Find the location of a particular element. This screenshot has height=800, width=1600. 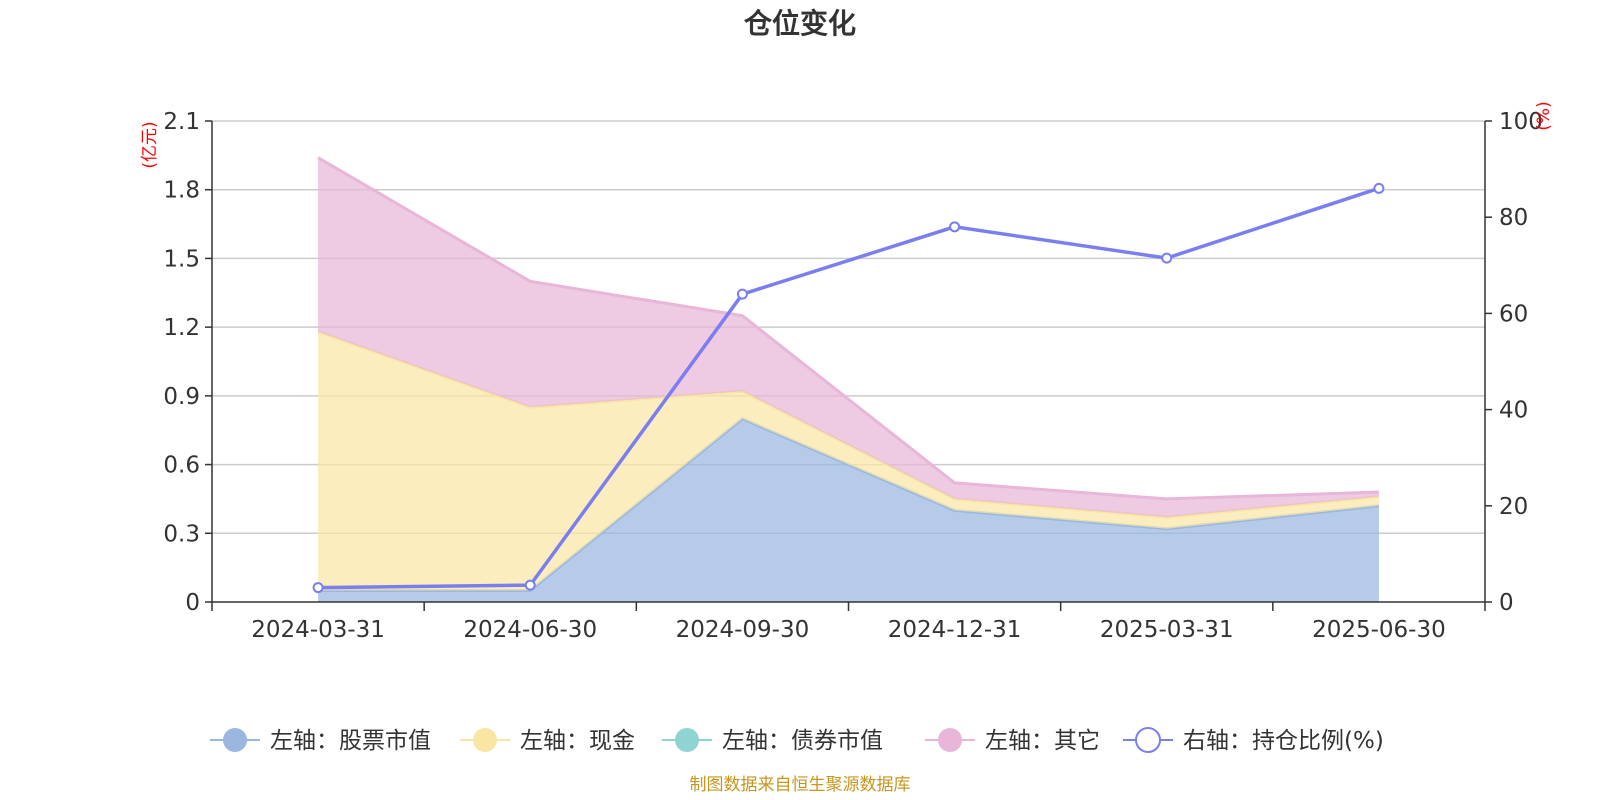

legend-item: 左轴：股票市值 is located at coordinates (320, 741).